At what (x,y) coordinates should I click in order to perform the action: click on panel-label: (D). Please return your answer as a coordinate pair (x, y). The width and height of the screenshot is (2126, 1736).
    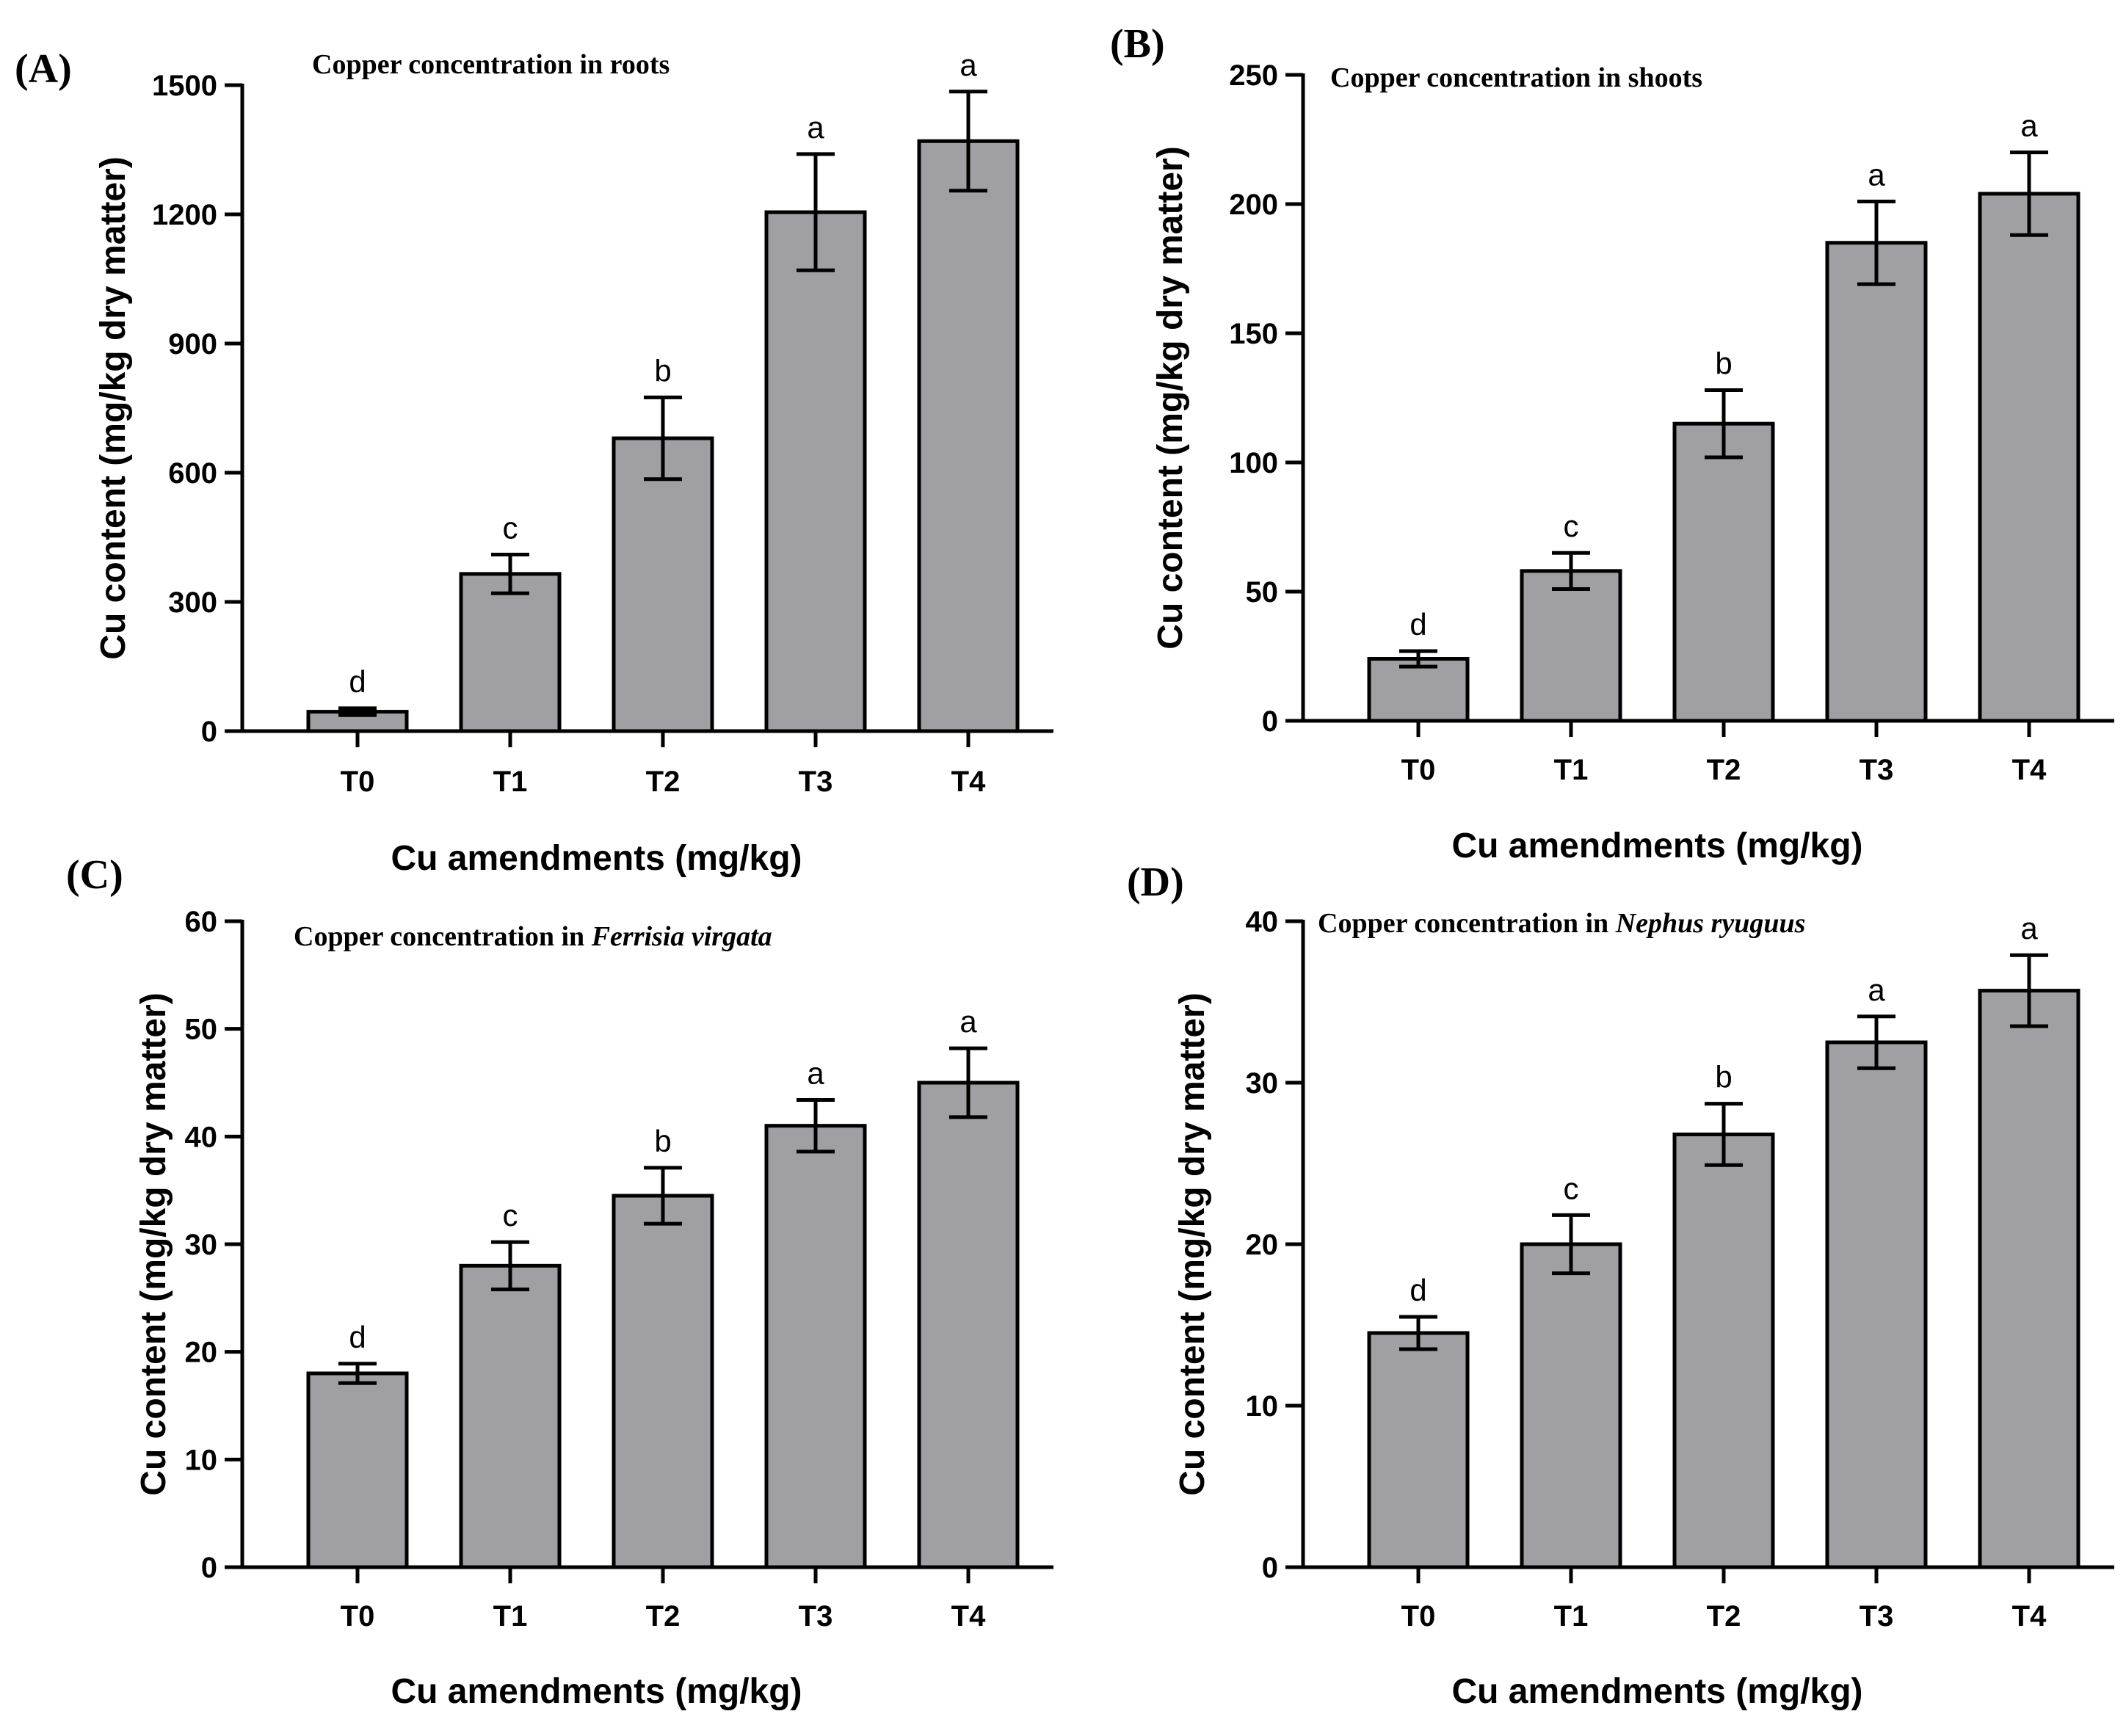
    Looking at the image, I should click on (1155, 882).